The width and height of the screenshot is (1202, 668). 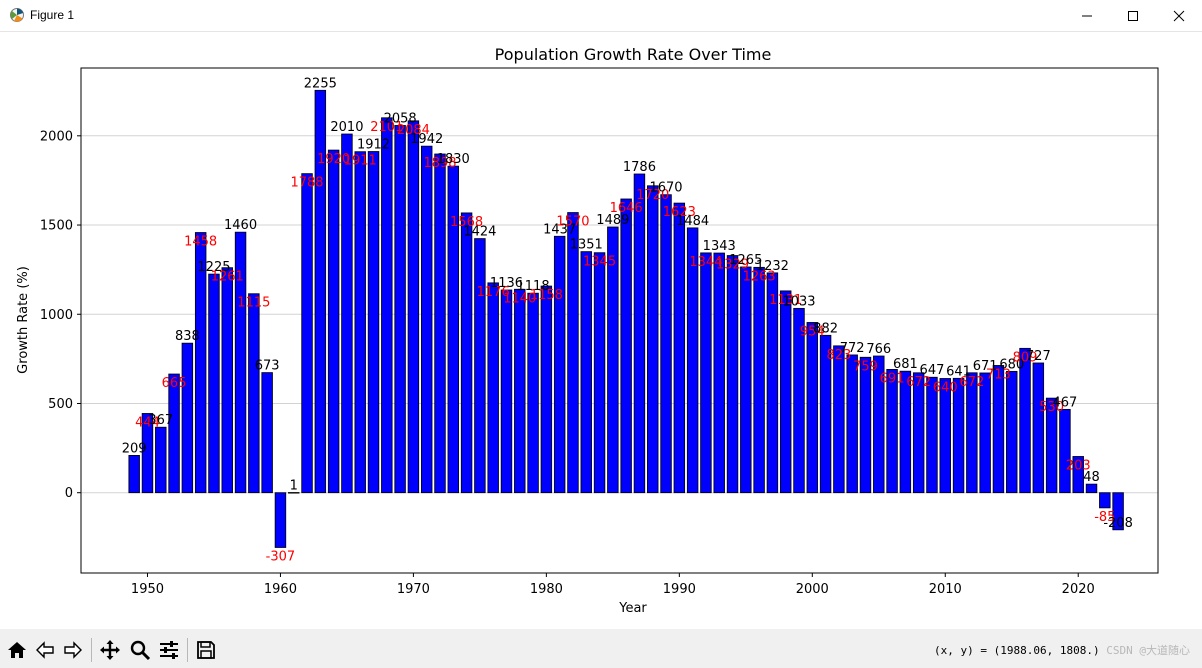 I want to click on y-tick-label: 500, so click(x=60, y=404).